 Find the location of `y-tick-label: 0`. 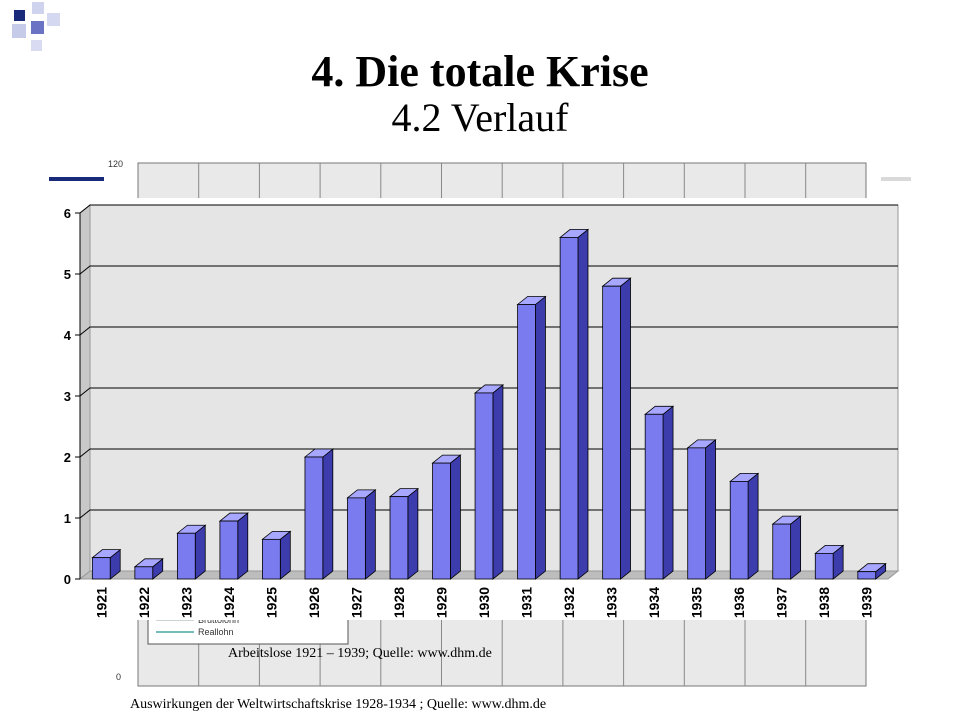

y-tick-label: 0 is located at coordinates (67, 579).